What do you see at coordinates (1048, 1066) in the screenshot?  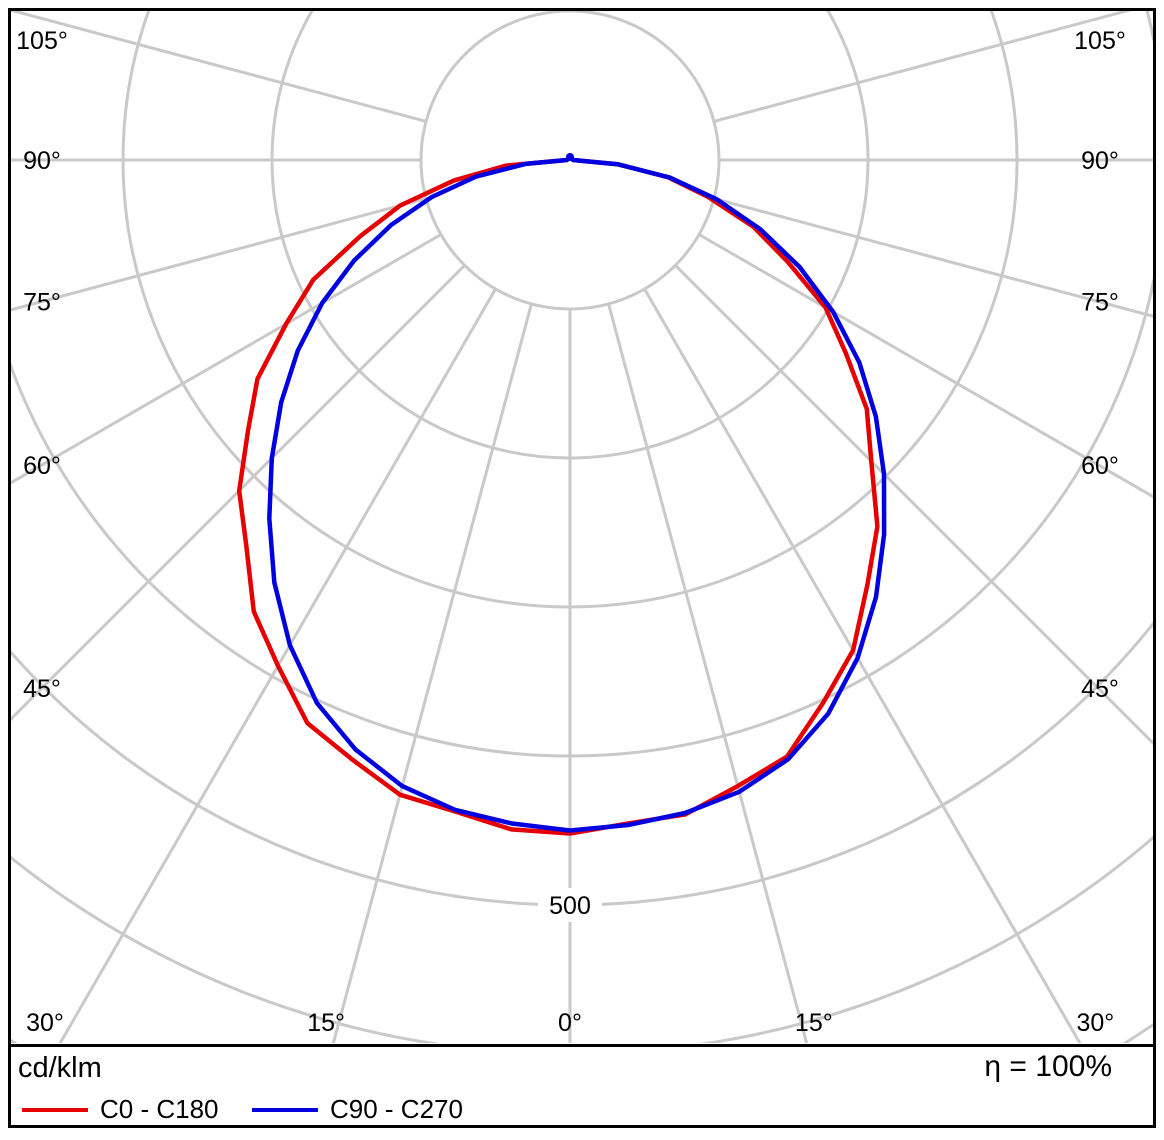 I see `efficiency-value: η = 100%` at bounding box center [1048, 1066].